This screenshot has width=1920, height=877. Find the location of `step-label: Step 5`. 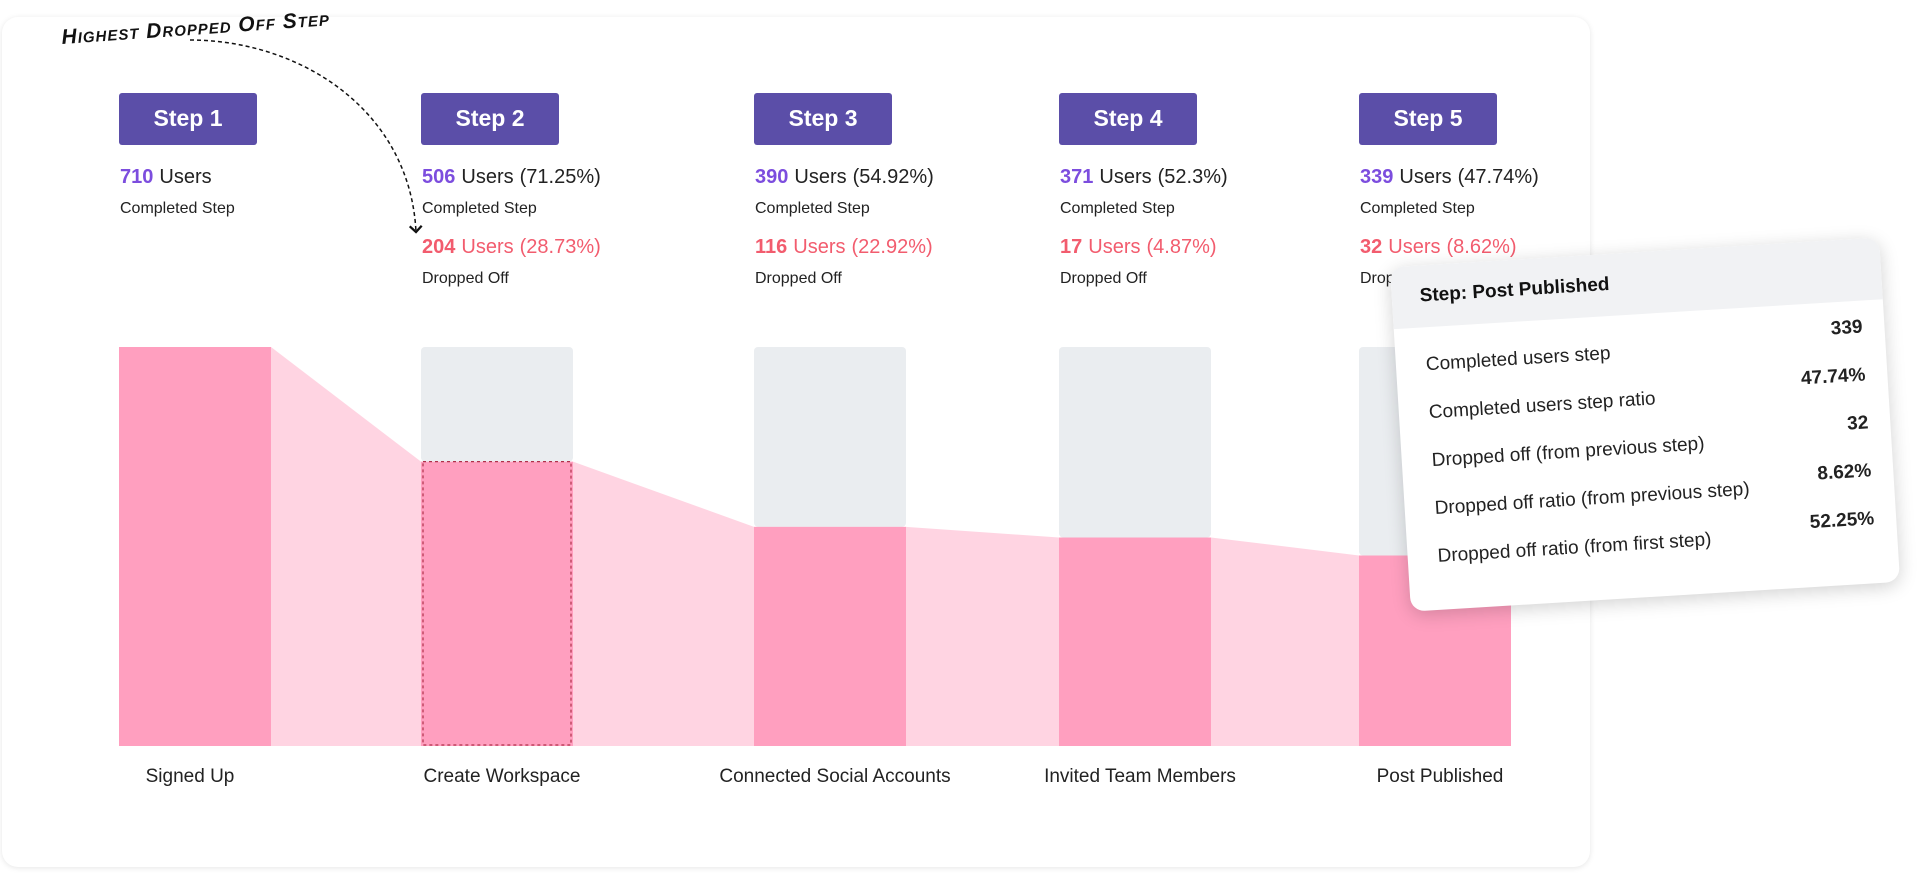

step-label: Step 5 is located at coordinates (1427, 118).